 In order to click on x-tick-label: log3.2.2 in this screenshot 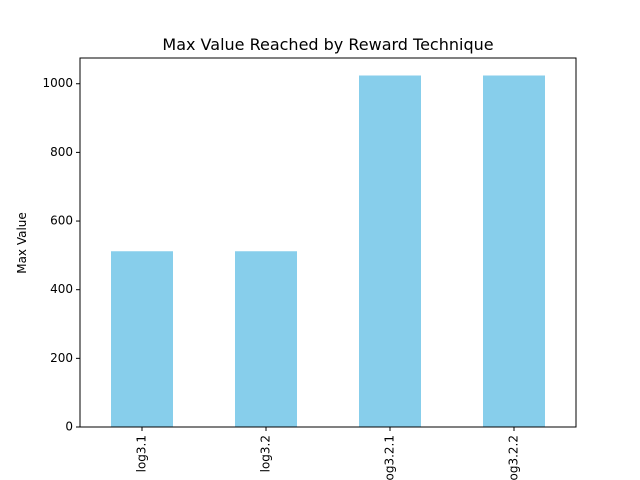, I will do `click(514, 457)`.